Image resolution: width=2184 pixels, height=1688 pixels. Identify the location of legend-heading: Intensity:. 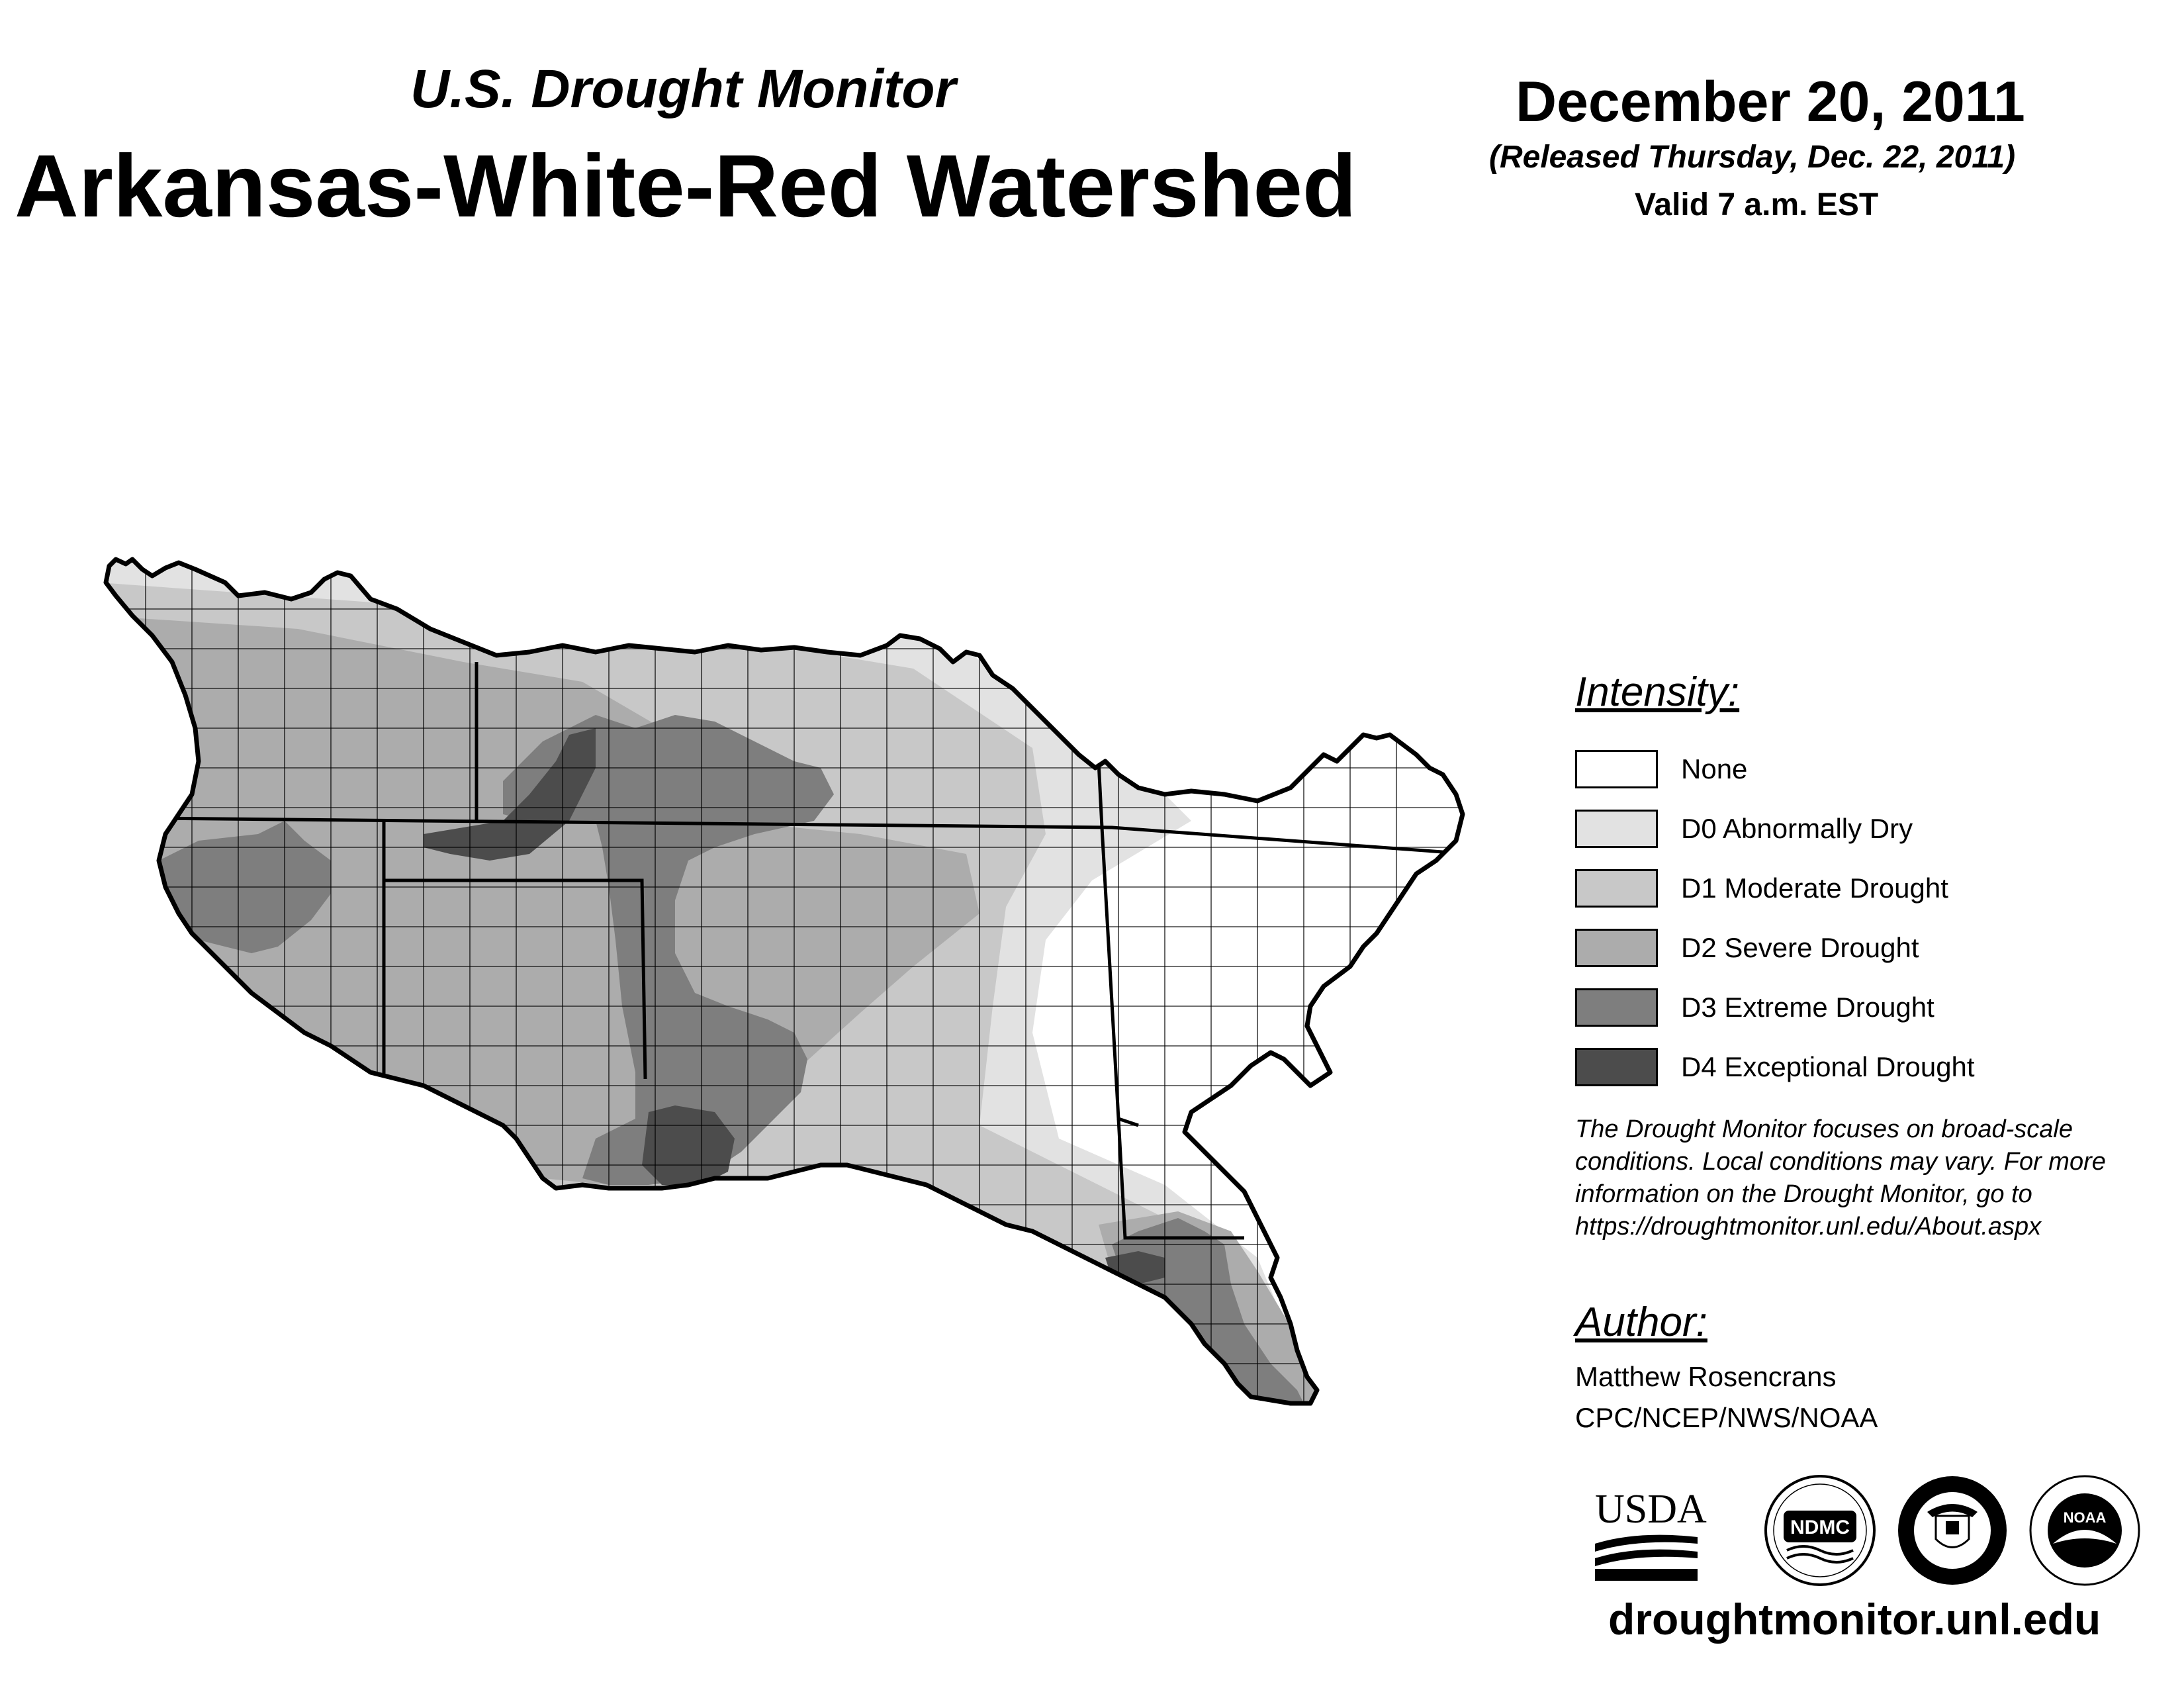
(1658, 692).